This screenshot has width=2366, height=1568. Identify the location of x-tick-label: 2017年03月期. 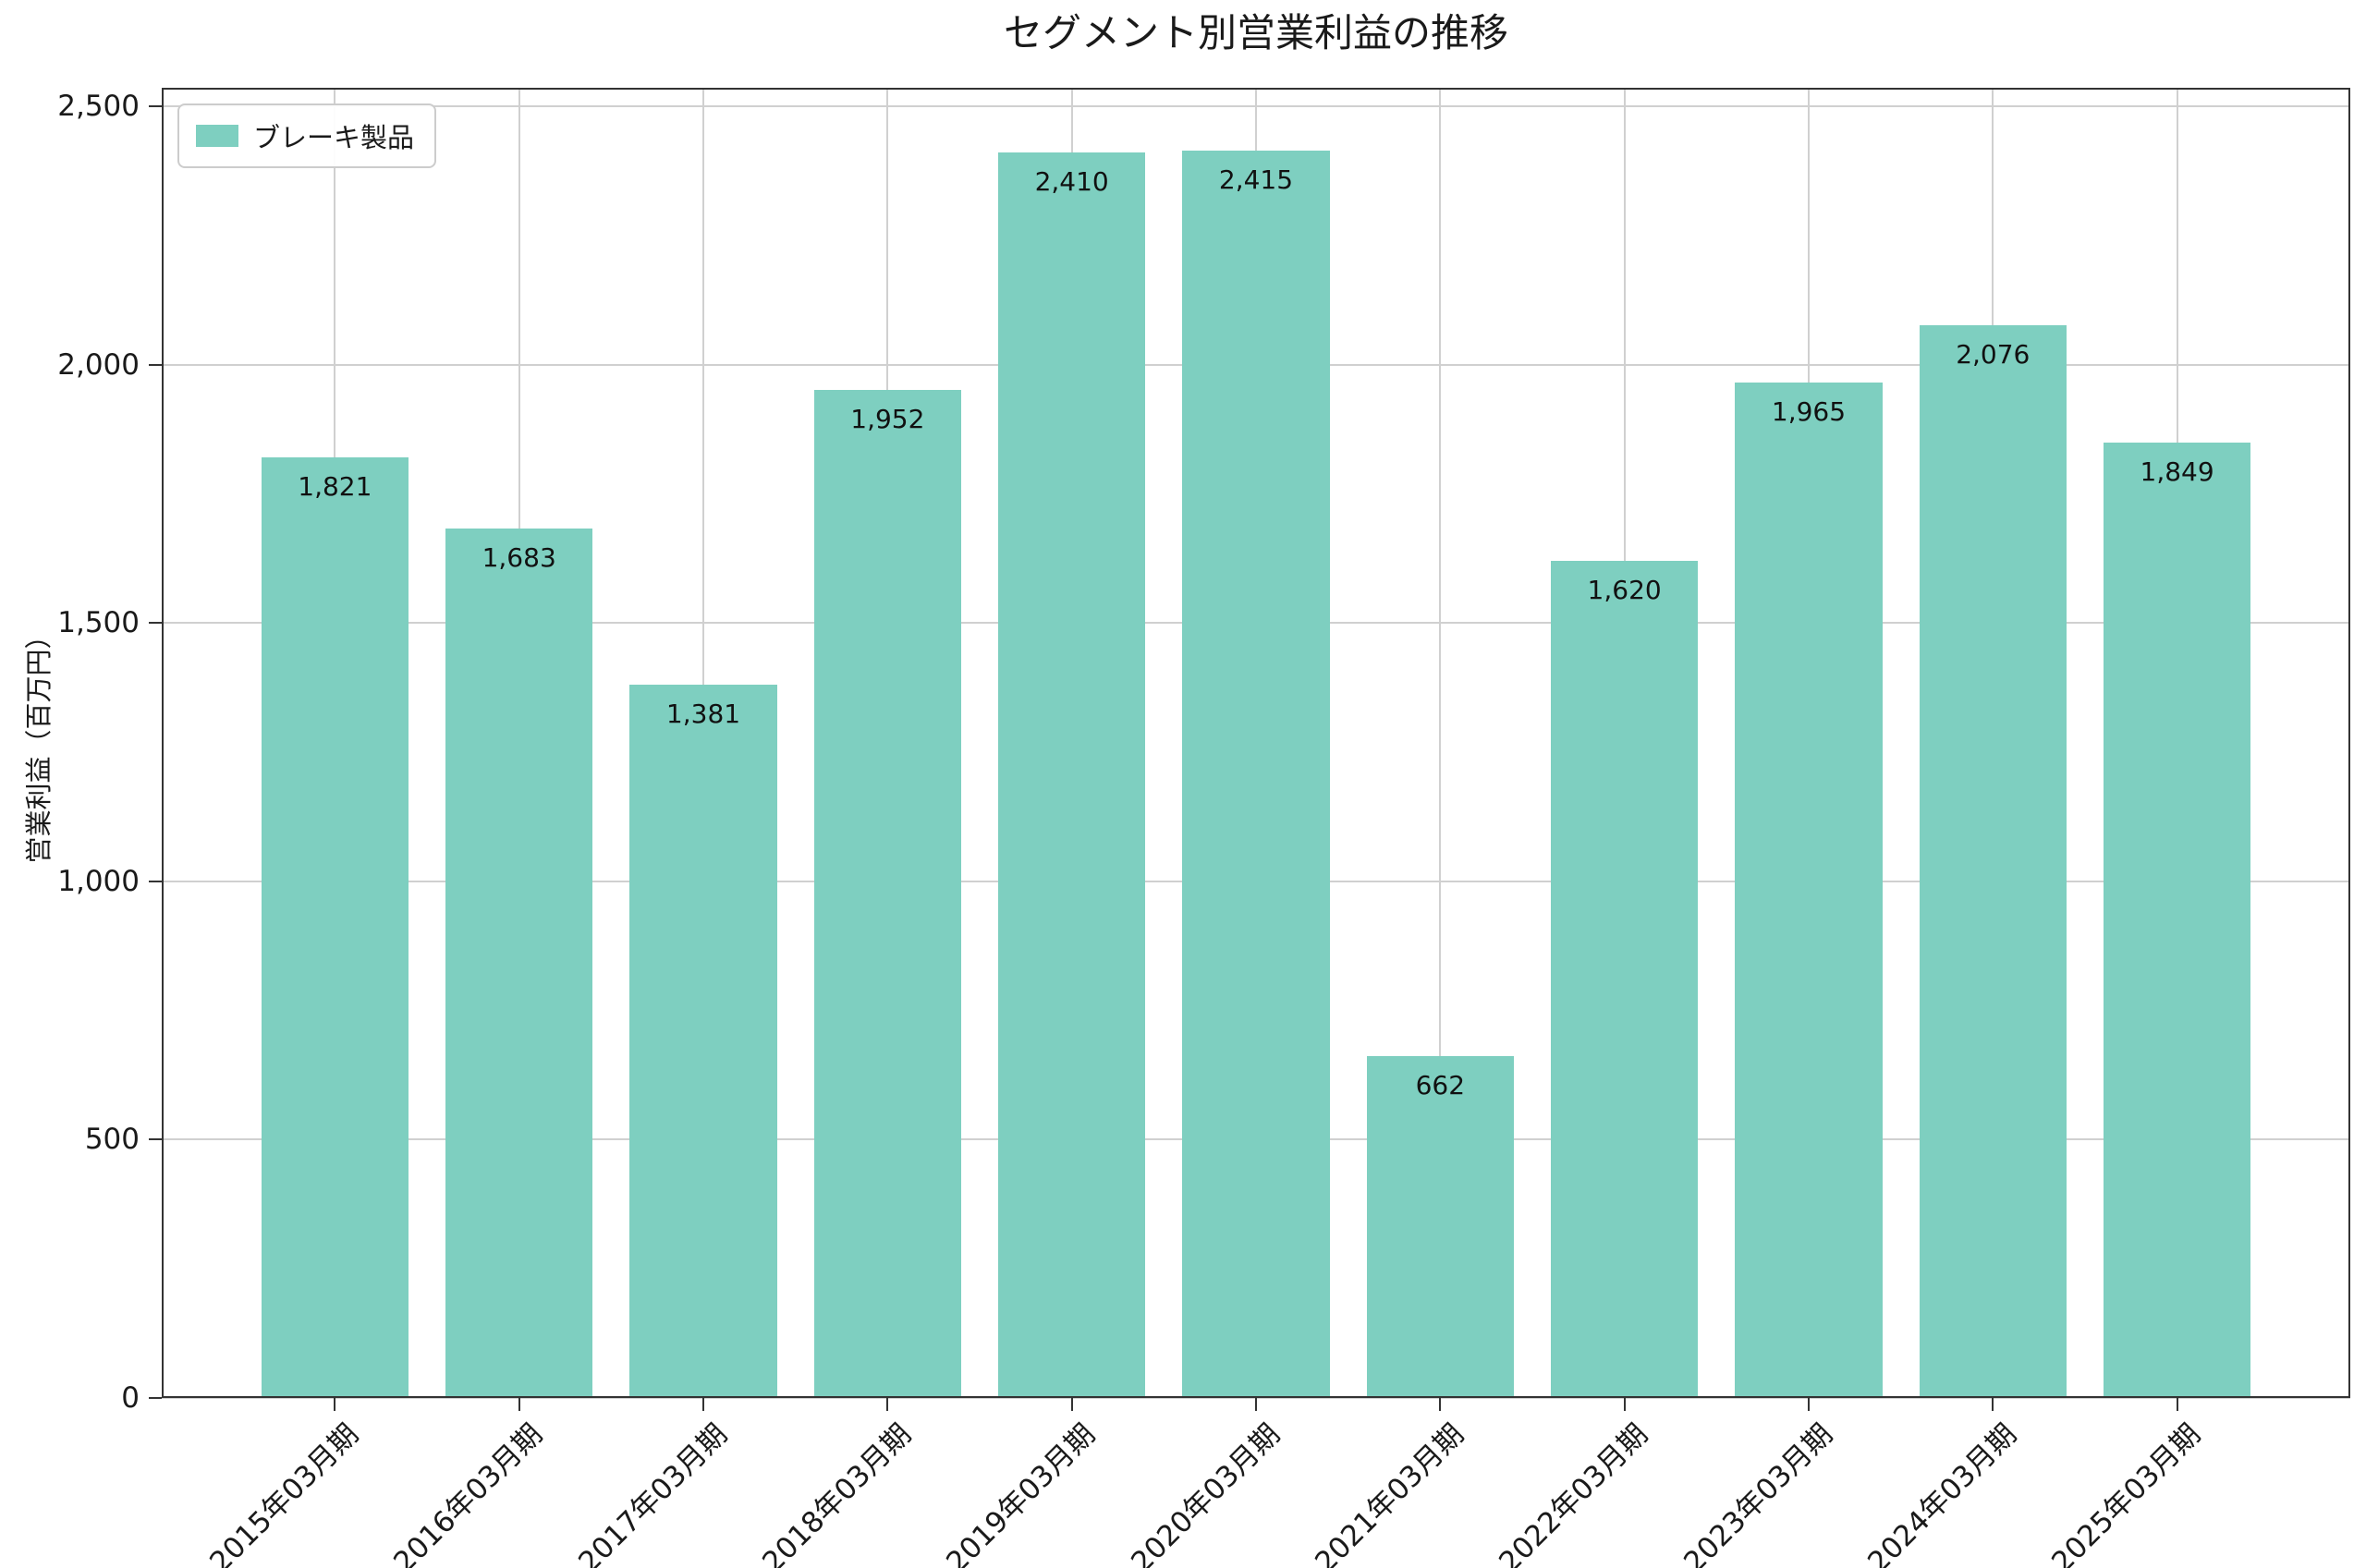
(652, 1492).